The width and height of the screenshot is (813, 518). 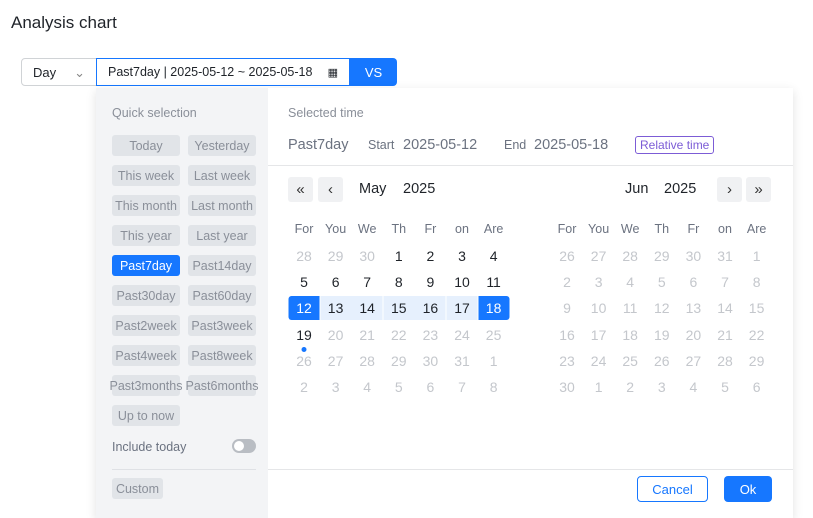 I want to click on quick-option: Past3week, so click(x=222, y=325).